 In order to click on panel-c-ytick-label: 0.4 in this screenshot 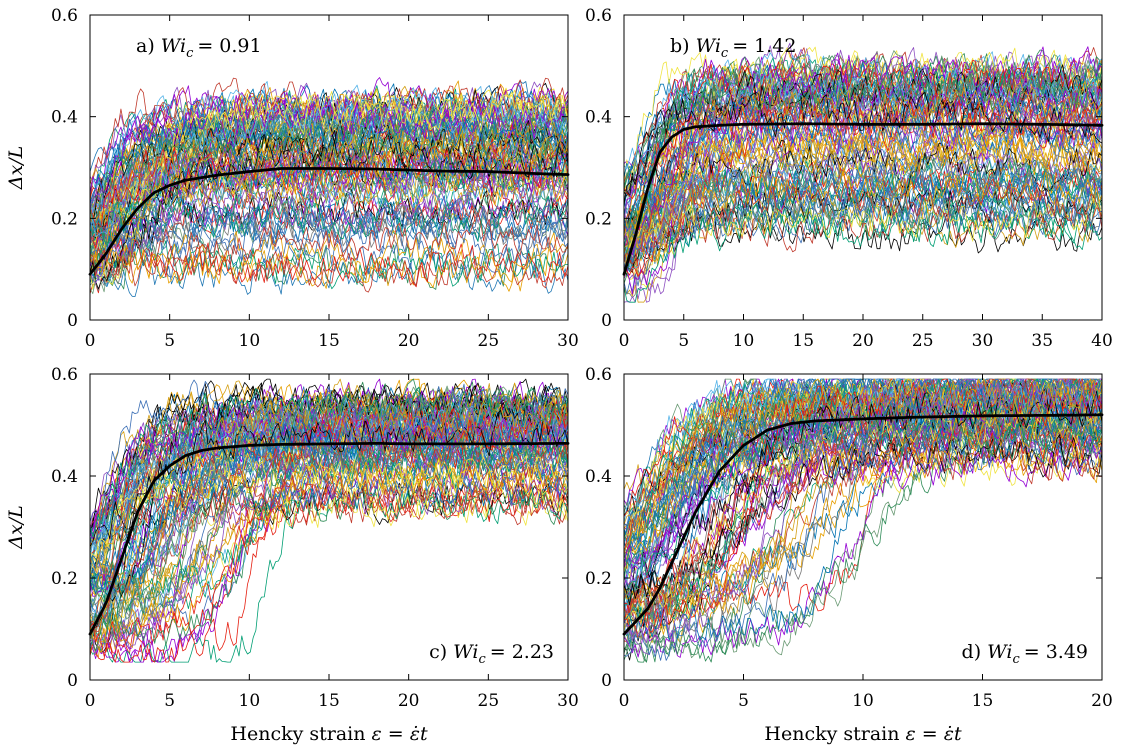, I will do `click(64, 477)`.